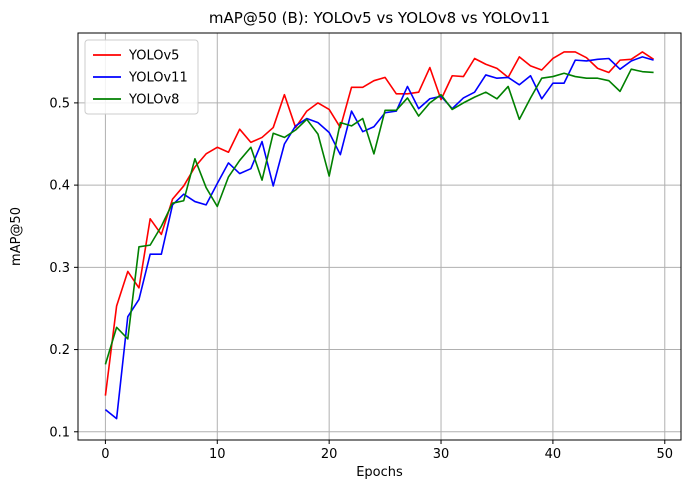 Image resolution: width=690 pixels, height=490 pixels. I want to click on y-tick-label: 0.1, so click(59, 432).